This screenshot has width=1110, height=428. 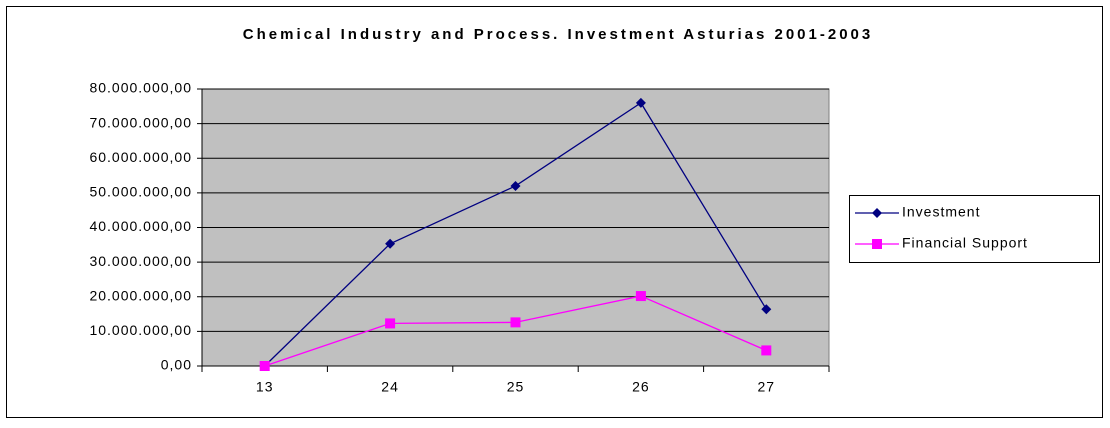 I want to click on x-tick-label: 27, so click(x=767, y=387).